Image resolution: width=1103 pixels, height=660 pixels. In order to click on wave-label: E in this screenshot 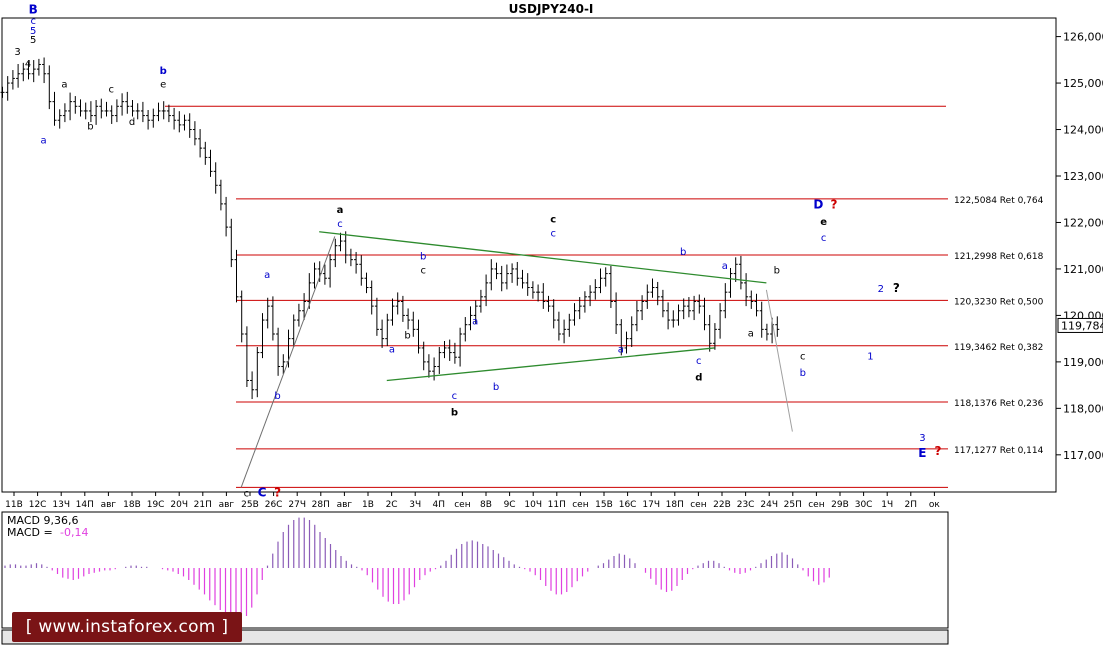, I will do `click(922, 453)`.